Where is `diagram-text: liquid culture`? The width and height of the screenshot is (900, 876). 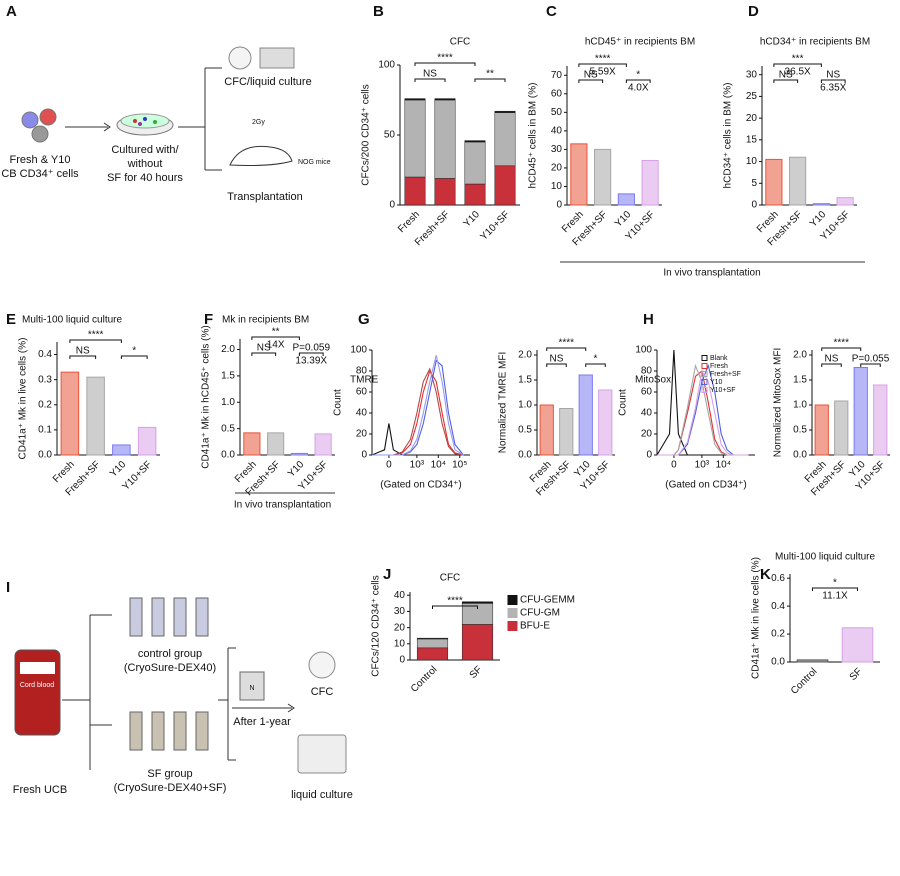 diagram-text: liquid culture is located at coordinates (322, 795).